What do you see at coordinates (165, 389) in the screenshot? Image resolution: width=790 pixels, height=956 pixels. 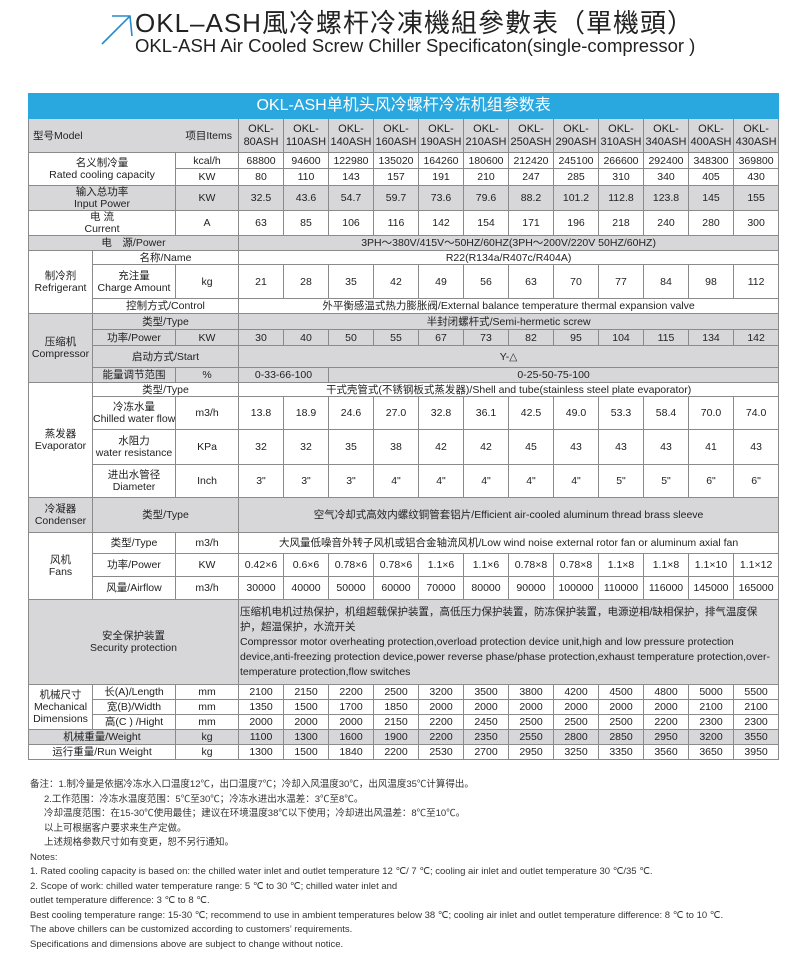 I see `evaporator-type-label: 类型/Type` at bounding box center [165, 389].